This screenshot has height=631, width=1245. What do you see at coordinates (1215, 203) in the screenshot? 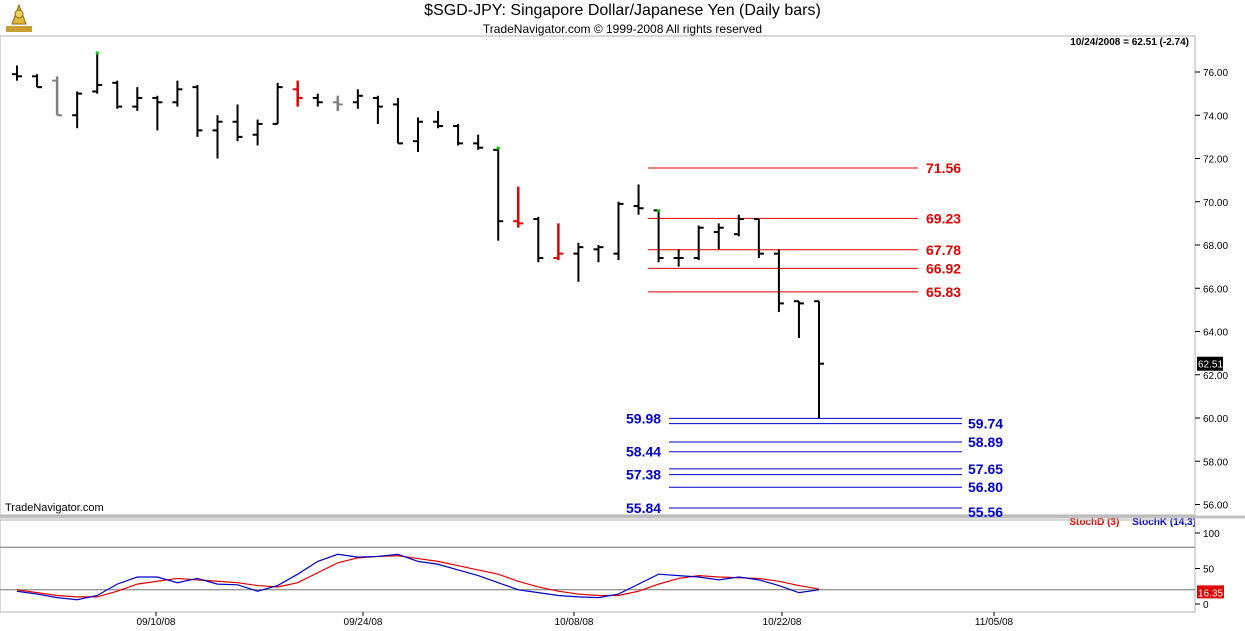
I see `price-tick-label: 70.00` at bounding box center [1215, 203].